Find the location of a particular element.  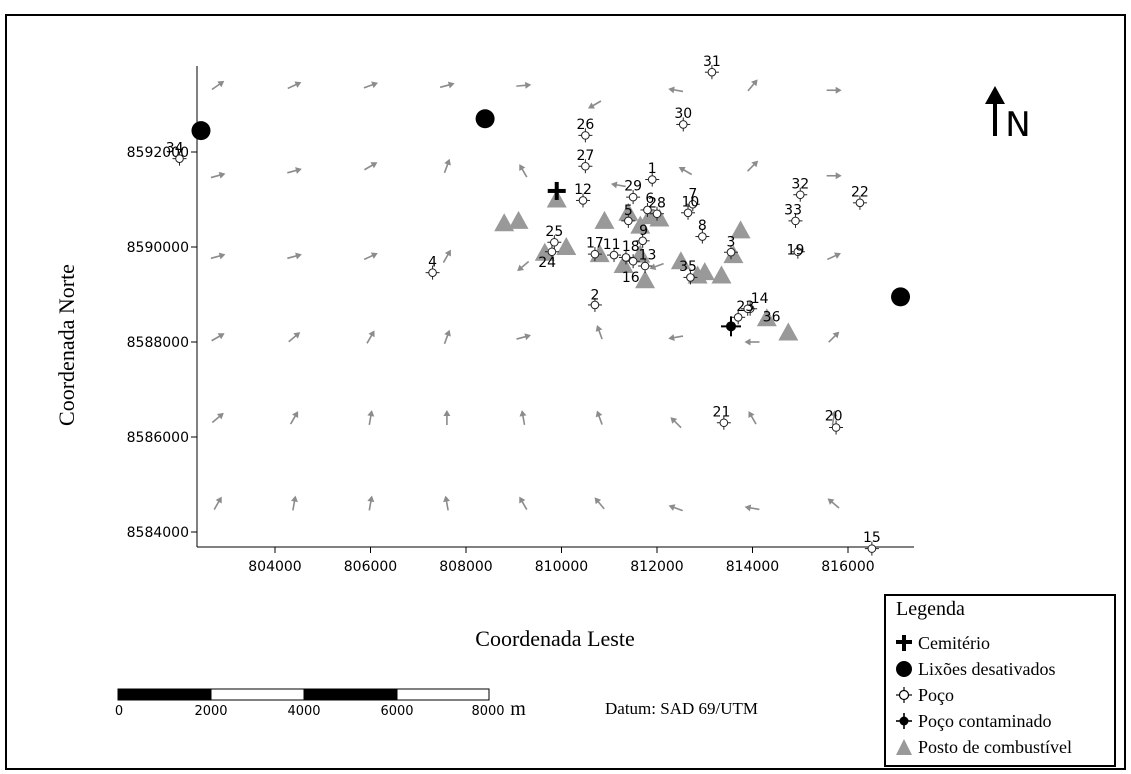

well-label: 10 is located at coordinates (691, 202).